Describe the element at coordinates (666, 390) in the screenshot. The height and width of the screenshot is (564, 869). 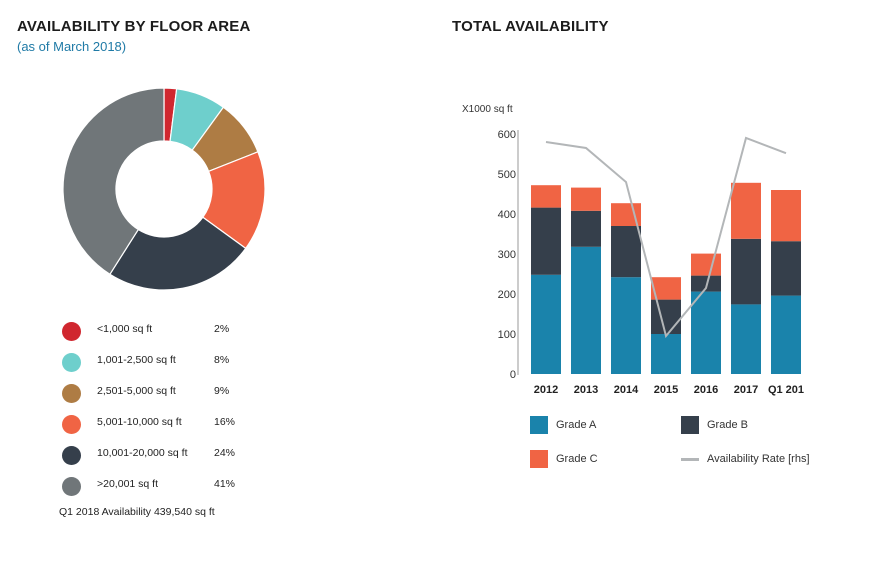
I see `x-tick-label: 2015` at that location.